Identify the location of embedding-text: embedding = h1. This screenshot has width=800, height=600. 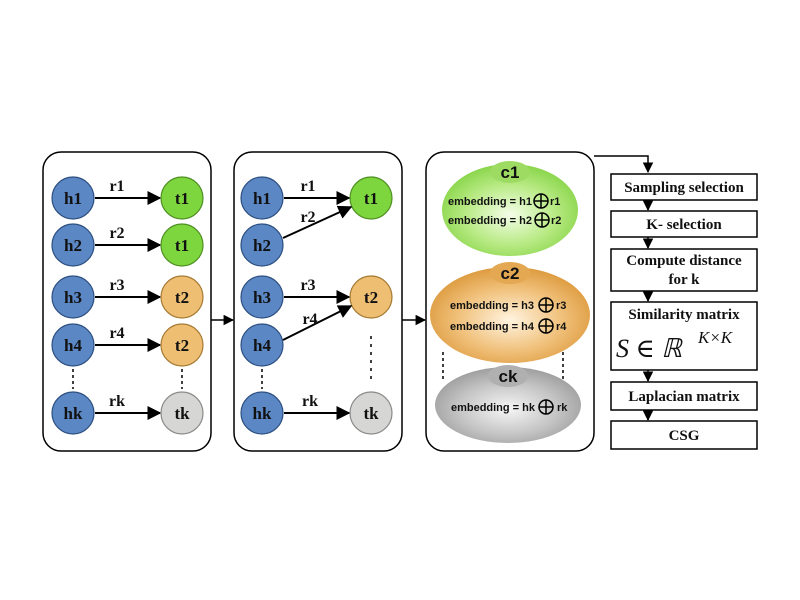
(490, 202).